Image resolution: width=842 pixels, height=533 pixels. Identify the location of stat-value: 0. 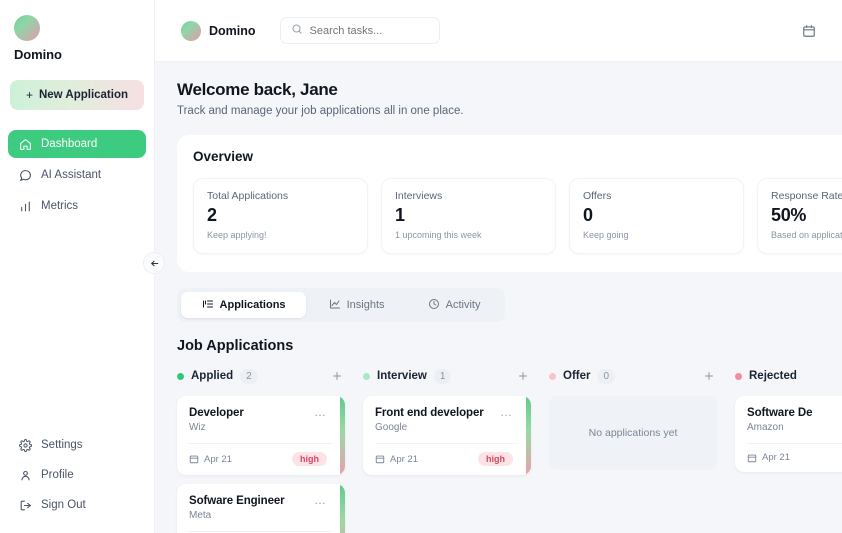
(588, 215).